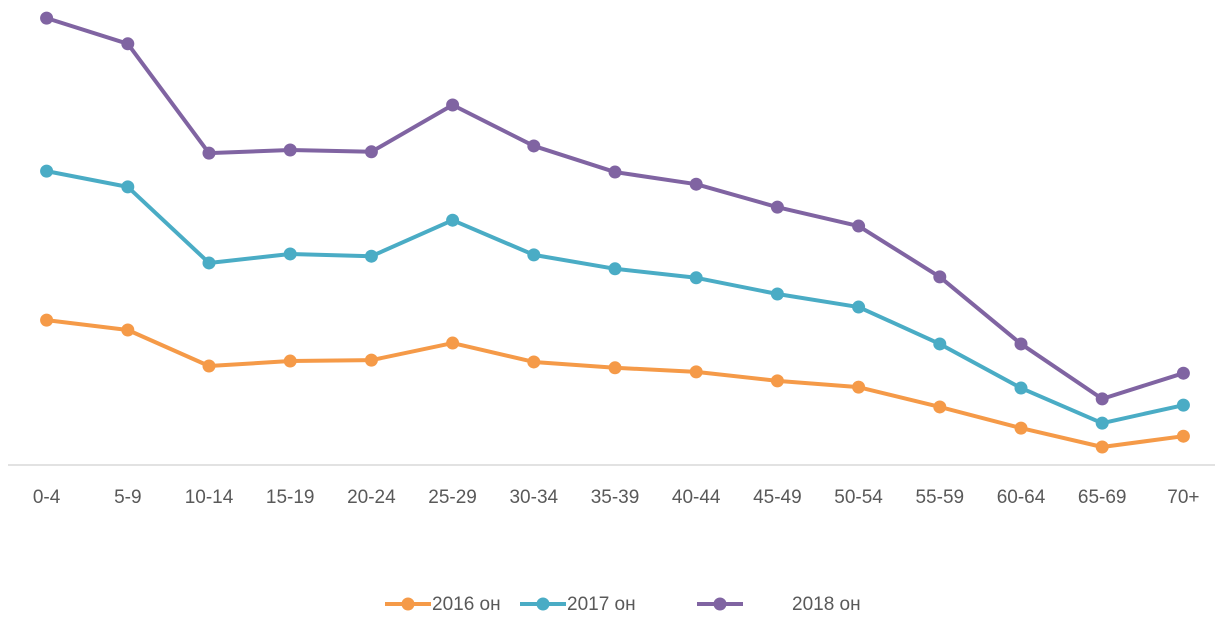  What do you see at coordinates (615, 497) in the screenshot?
I see `x-tick-label: 35-39` at bounding box center [615, 497].